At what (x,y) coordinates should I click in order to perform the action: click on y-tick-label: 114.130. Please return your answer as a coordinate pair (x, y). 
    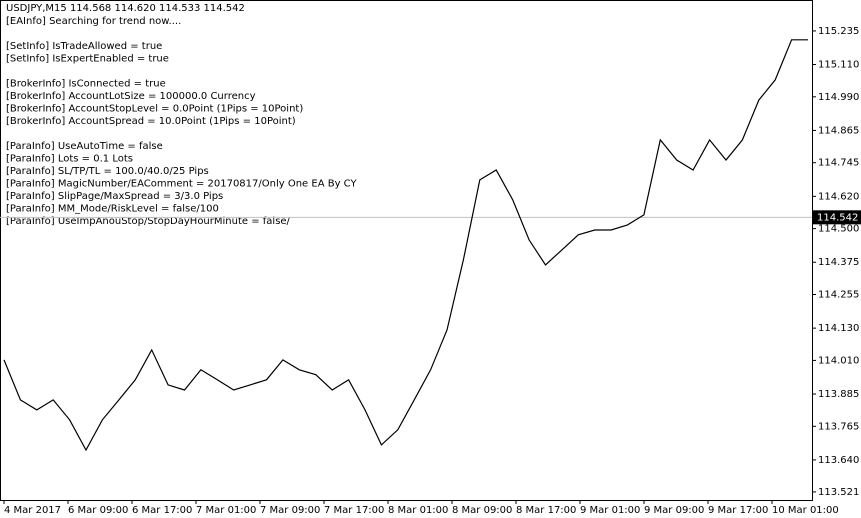
    Looking at the image, I should click on (838, 328).